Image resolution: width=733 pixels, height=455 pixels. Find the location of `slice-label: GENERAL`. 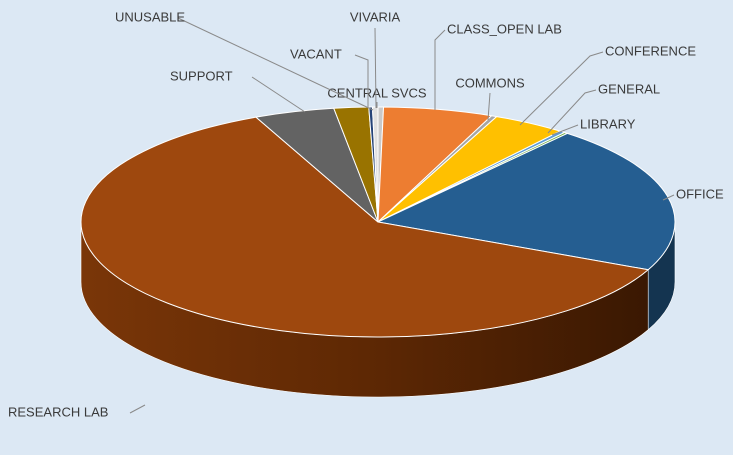

slice-label: GENERAL is located at coordinates (629, 88).